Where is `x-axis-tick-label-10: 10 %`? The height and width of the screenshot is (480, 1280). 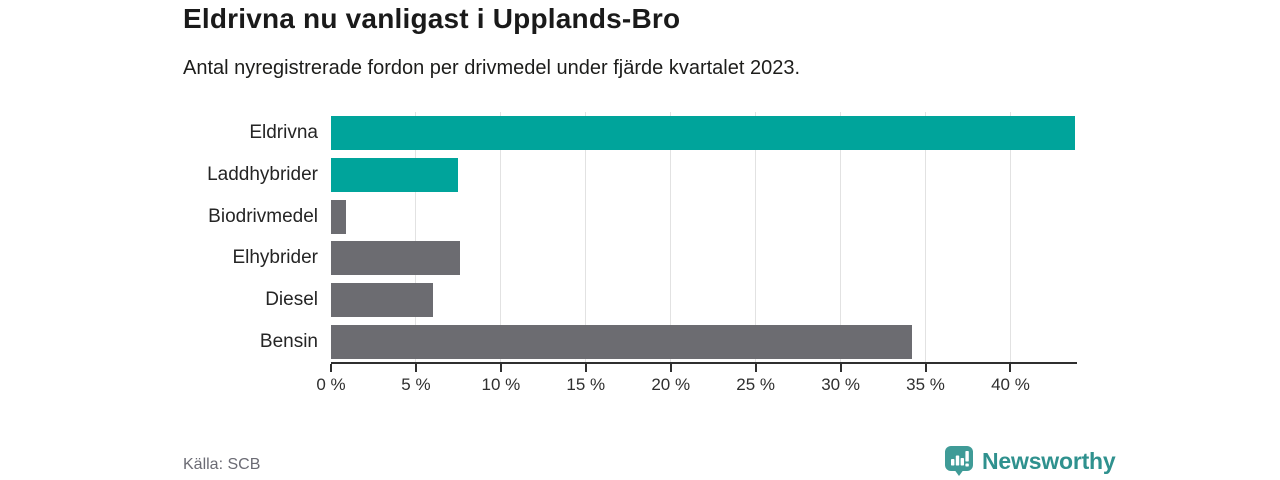 x-axis-tick-label-10: 10 % is located at coordinates (501, 384).